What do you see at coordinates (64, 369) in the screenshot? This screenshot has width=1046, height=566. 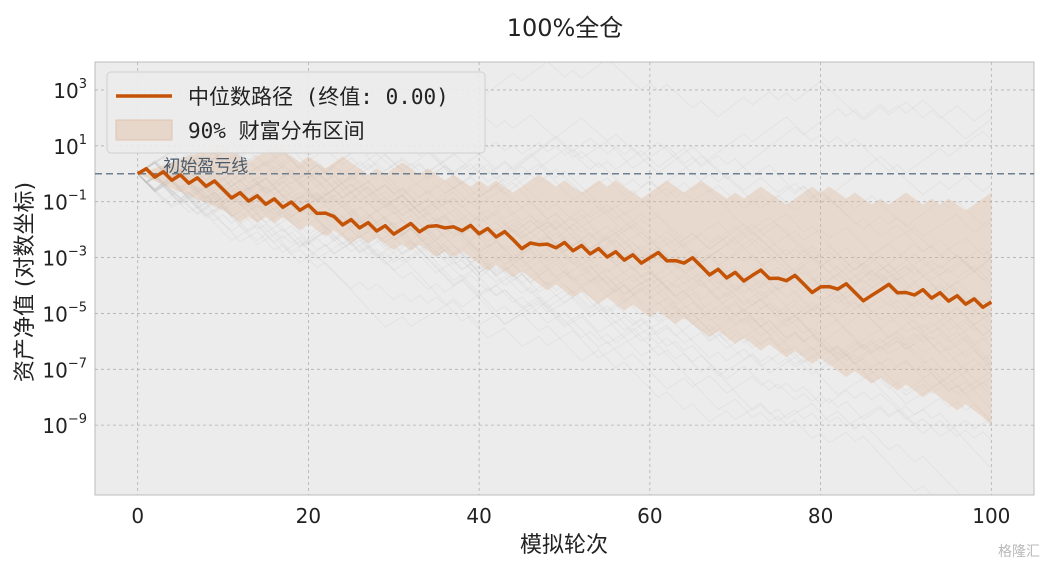 I see `y-tick-label: 10⁻⁷` at bounding box center [64, 369].